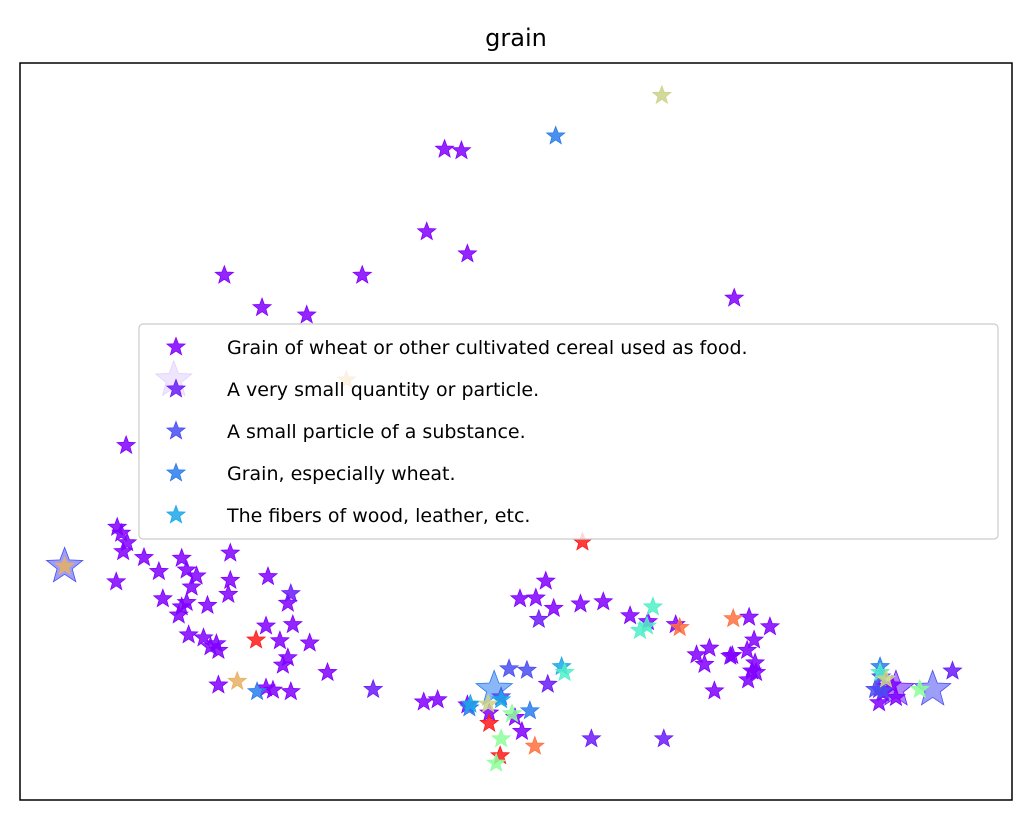  I want to click on legend-label: The fibers of wood, leather, etc., so click(378, 516).